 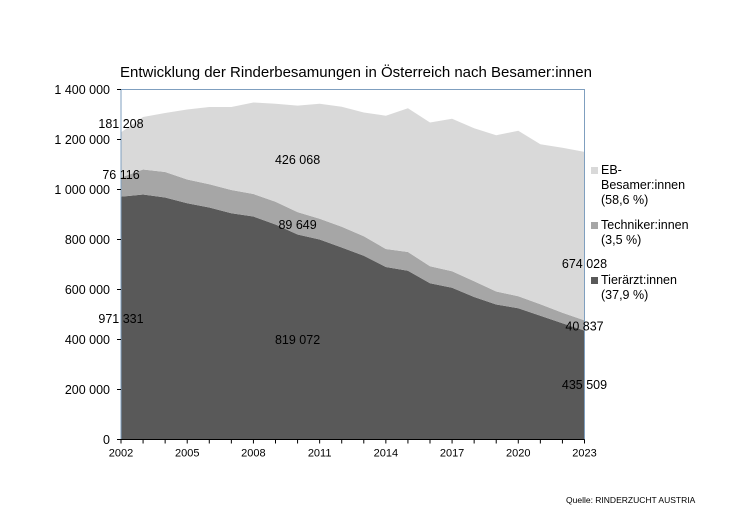 What do you see at coordinates (87, 340) in the screenshot?
I see `y-tick-label: 400 000` at bounding box center [87, 340].